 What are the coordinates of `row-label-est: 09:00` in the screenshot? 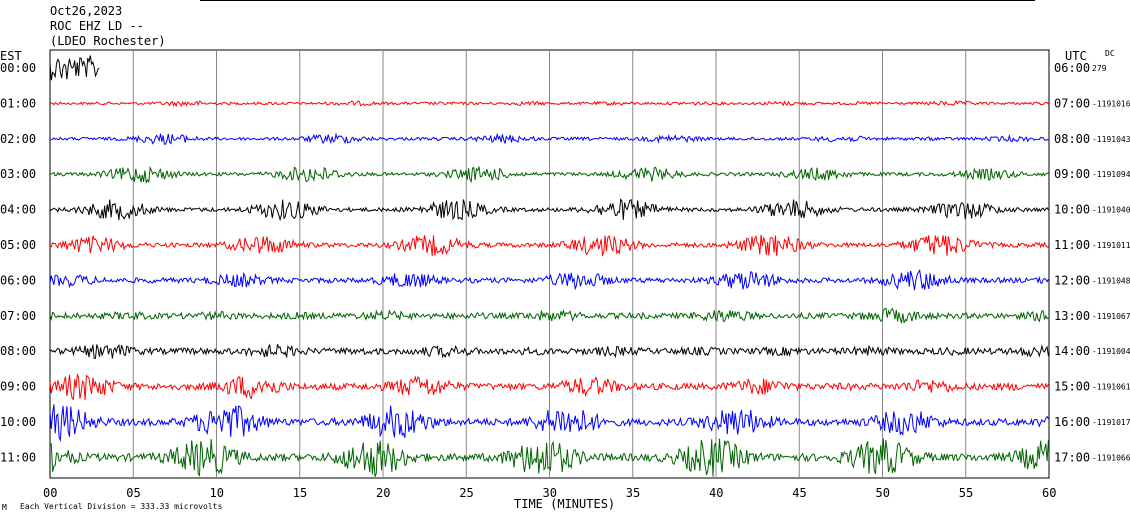 It's located at (18, 387).